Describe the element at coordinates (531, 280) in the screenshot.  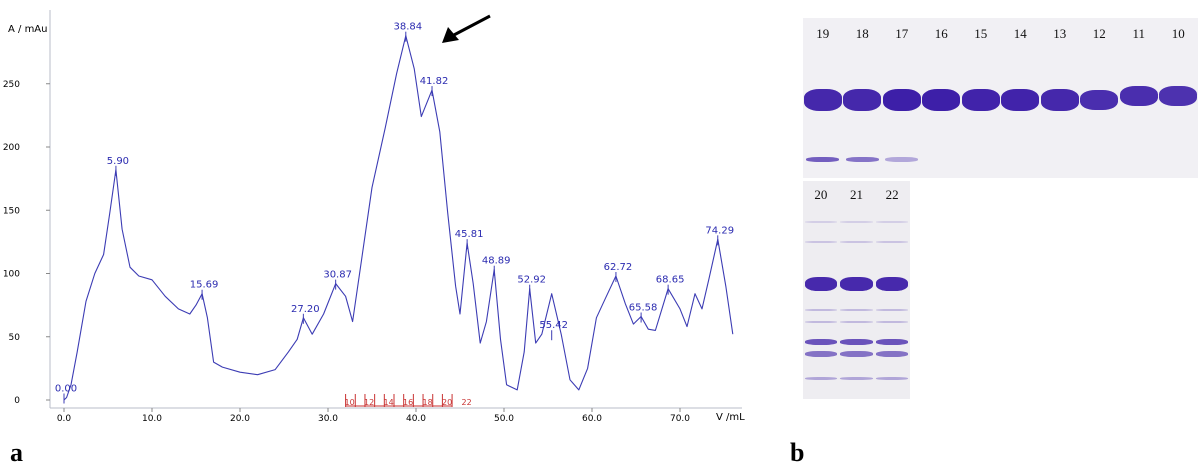
I see `peak-label: 52.92` at that location.